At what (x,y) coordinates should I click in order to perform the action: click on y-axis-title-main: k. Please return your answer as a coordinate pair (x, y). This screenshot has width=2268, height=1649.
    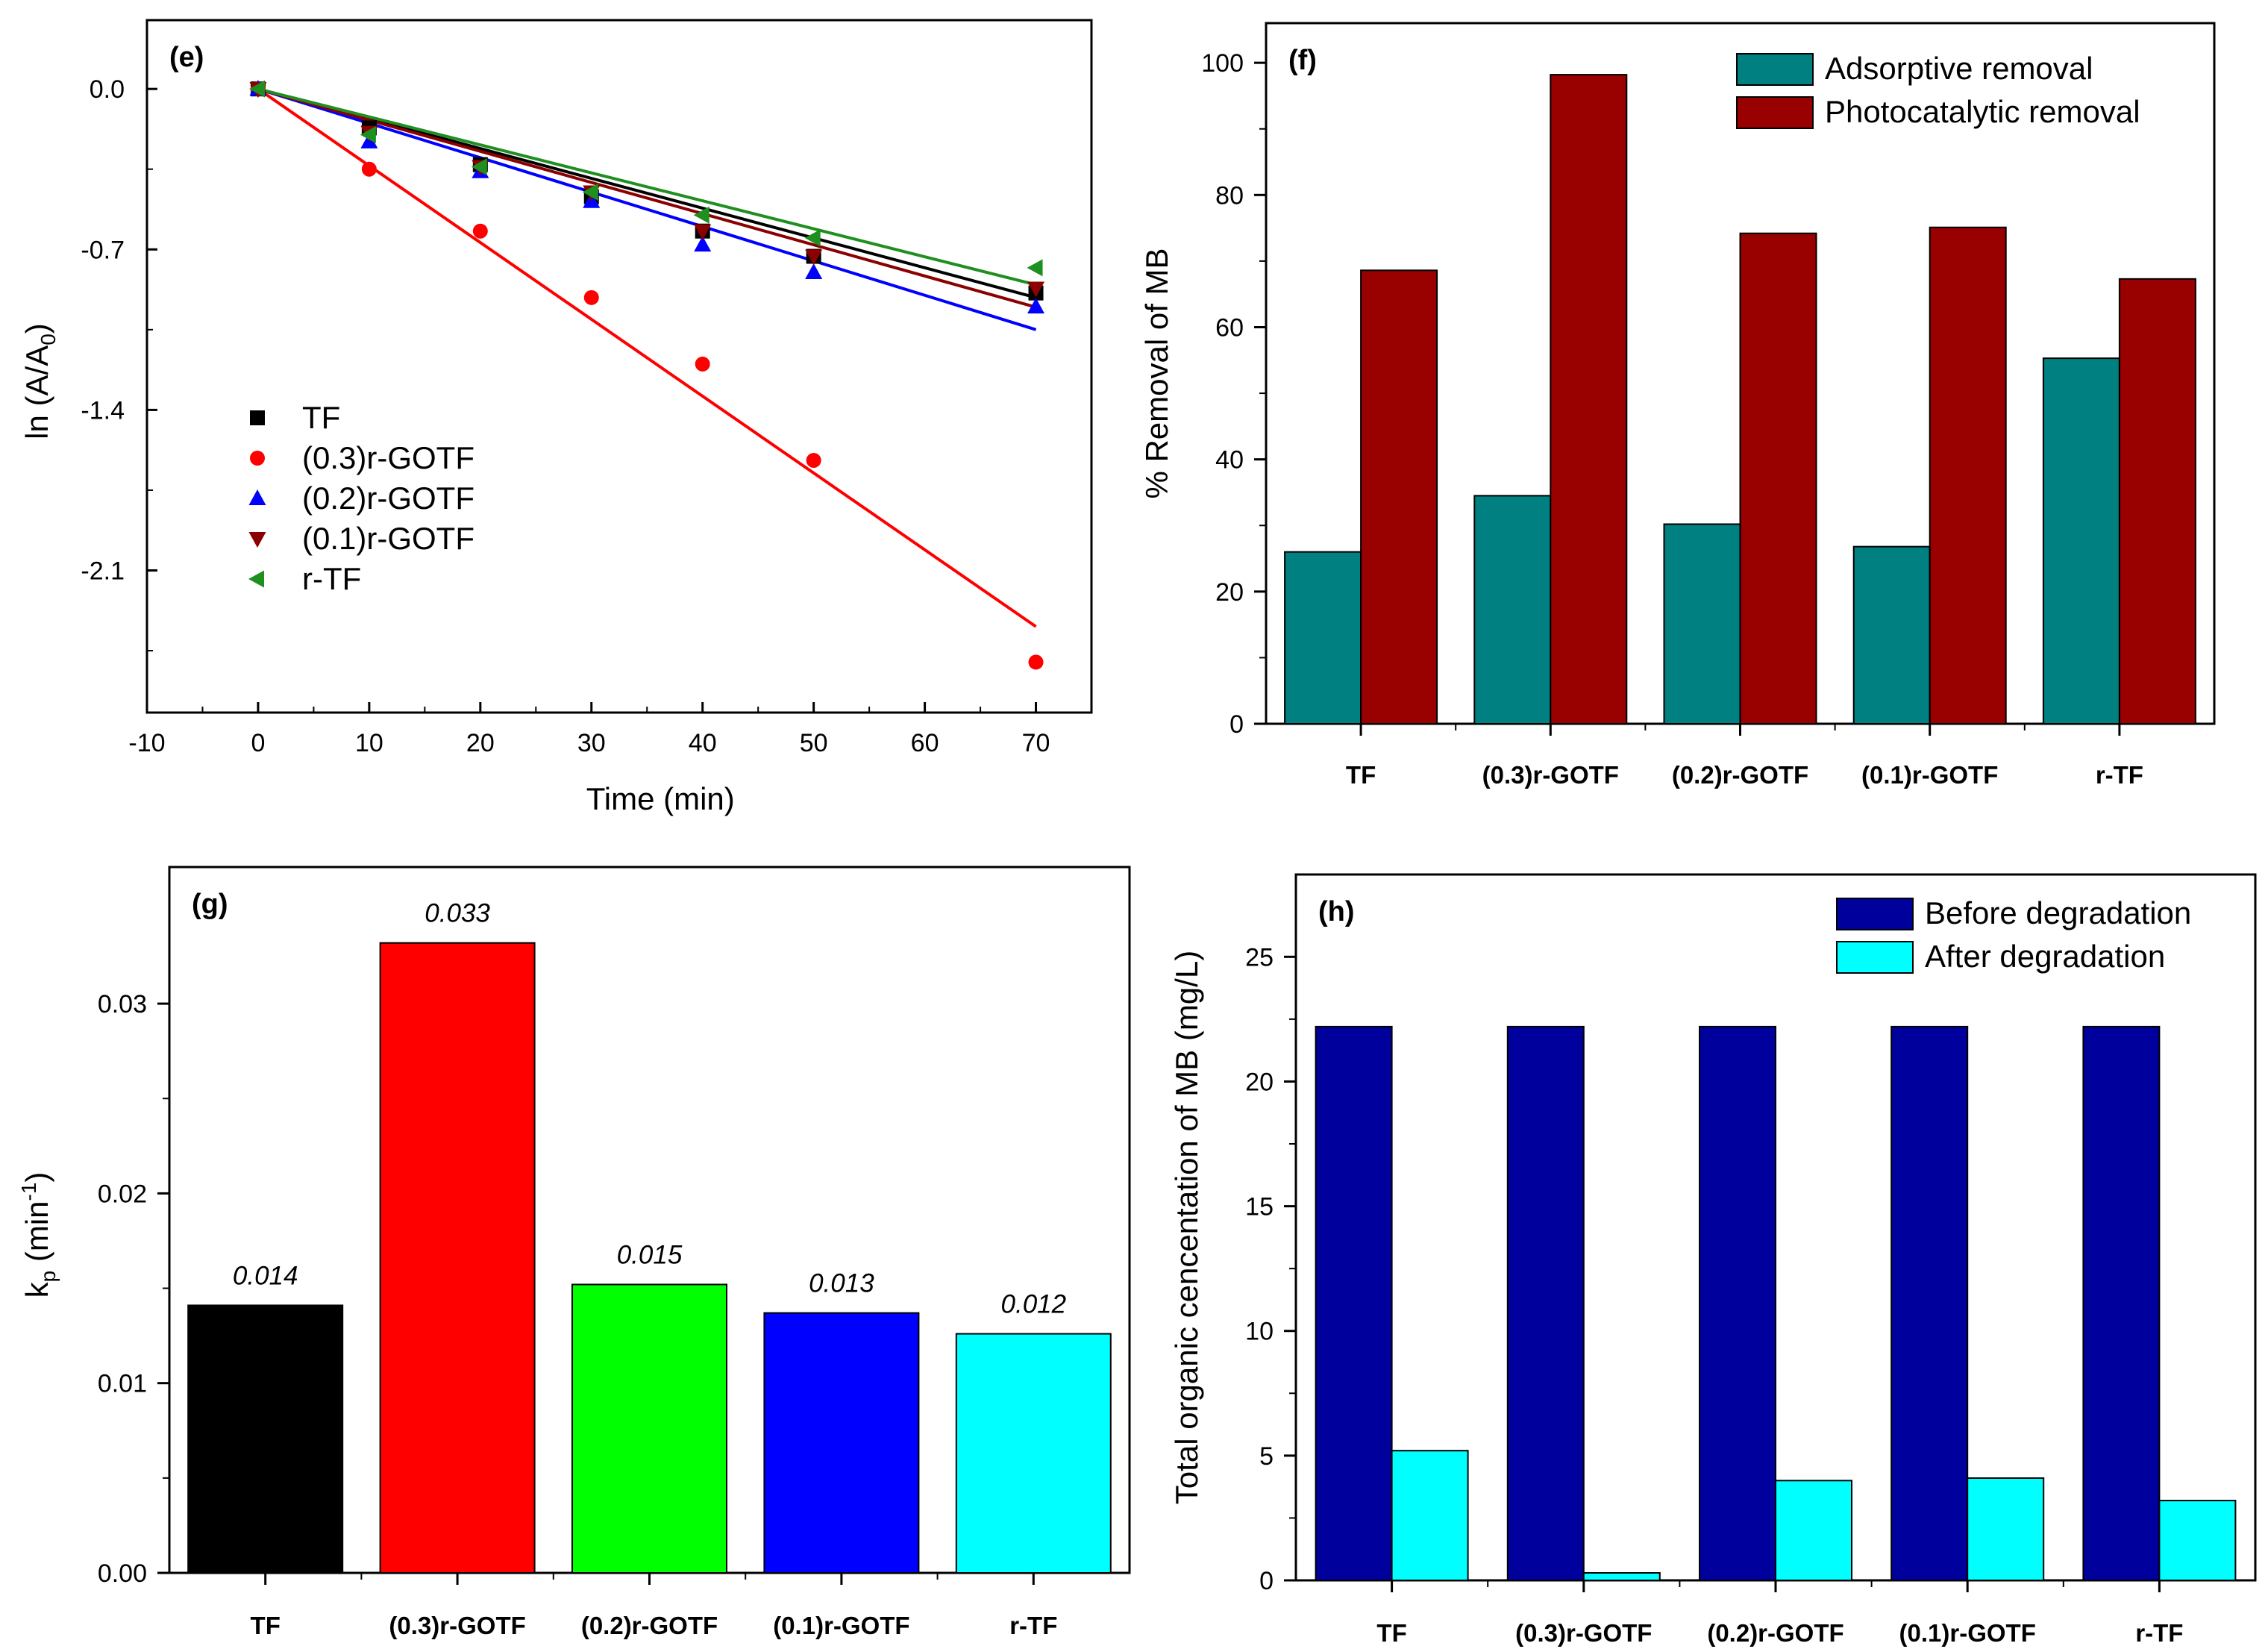
    Looking at the image, I should click on (36, 1289).